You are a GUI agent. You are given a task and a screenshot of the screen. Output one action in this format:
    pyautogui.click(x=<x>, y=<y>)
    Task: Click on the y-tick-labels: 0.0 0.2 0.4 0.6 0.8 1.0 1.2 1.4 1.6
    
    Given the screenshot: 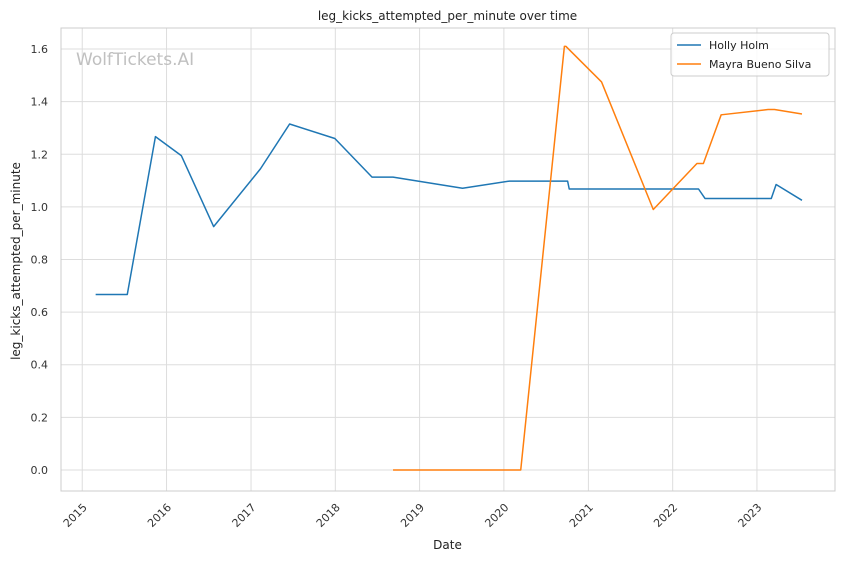 What is the action you would take?
    pyautogui.click(x=40, y=260)
    